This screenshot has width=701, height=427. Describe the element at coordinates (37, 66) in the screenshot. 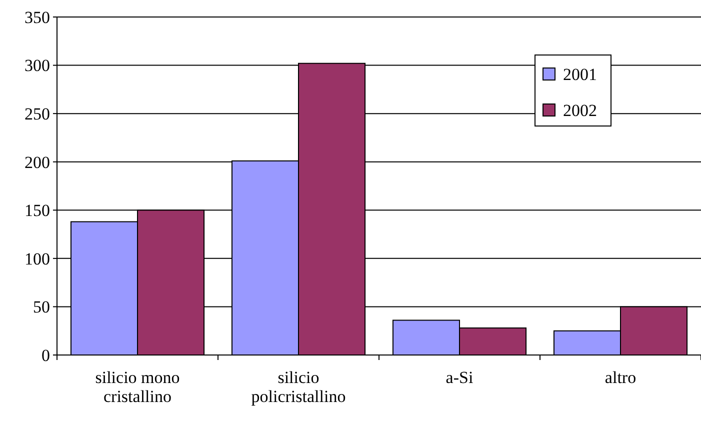

I see `y-tick-label: 300` at that location.